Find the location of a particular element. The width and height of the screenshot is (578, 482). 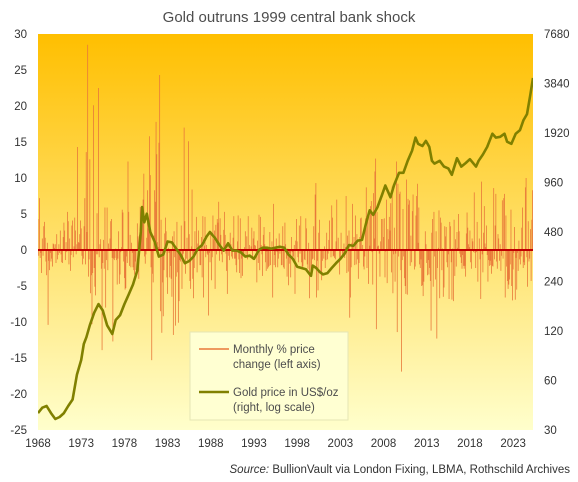

x-axis-tick: 1973 is located at coordinates (81, 444).